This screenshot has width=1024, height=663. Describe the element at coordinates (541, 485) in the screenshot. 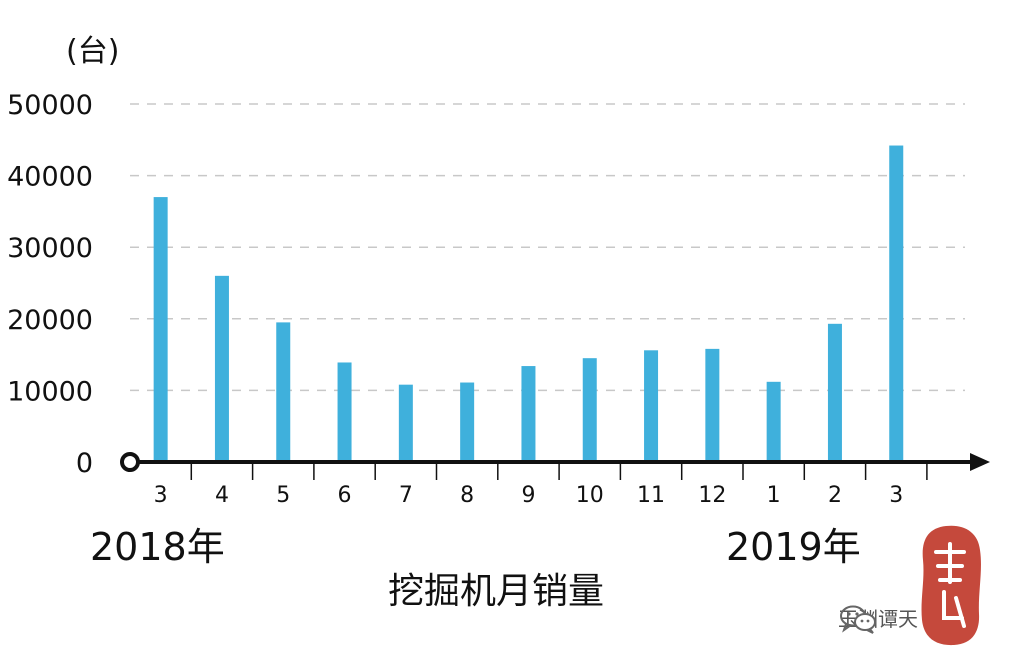

I see `x-axis-ticks: 3 4 5 6 7 8 9 10 11 12 1 2 3` at that location.